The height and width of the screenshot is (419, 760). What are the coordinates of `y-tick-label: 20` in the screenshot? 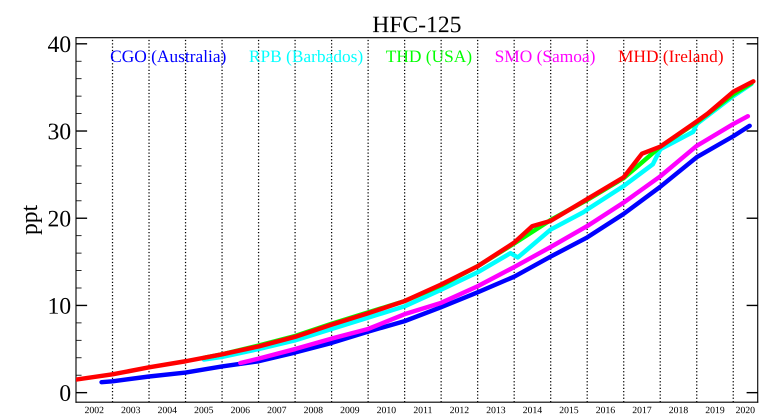 It's located at (59, 218).